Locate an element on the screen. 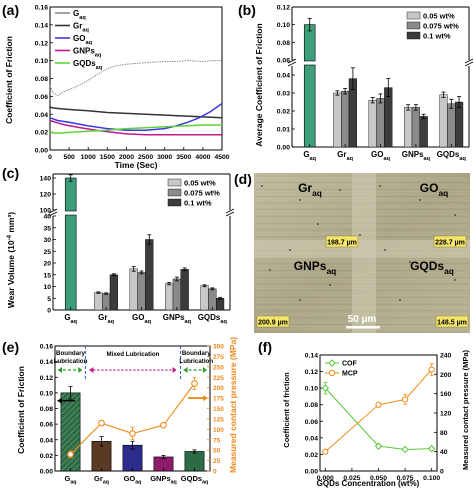 The height and width of the screenshot is (491, 474). chart-a-series-GNPsaq is located at coordinates (135, 127).